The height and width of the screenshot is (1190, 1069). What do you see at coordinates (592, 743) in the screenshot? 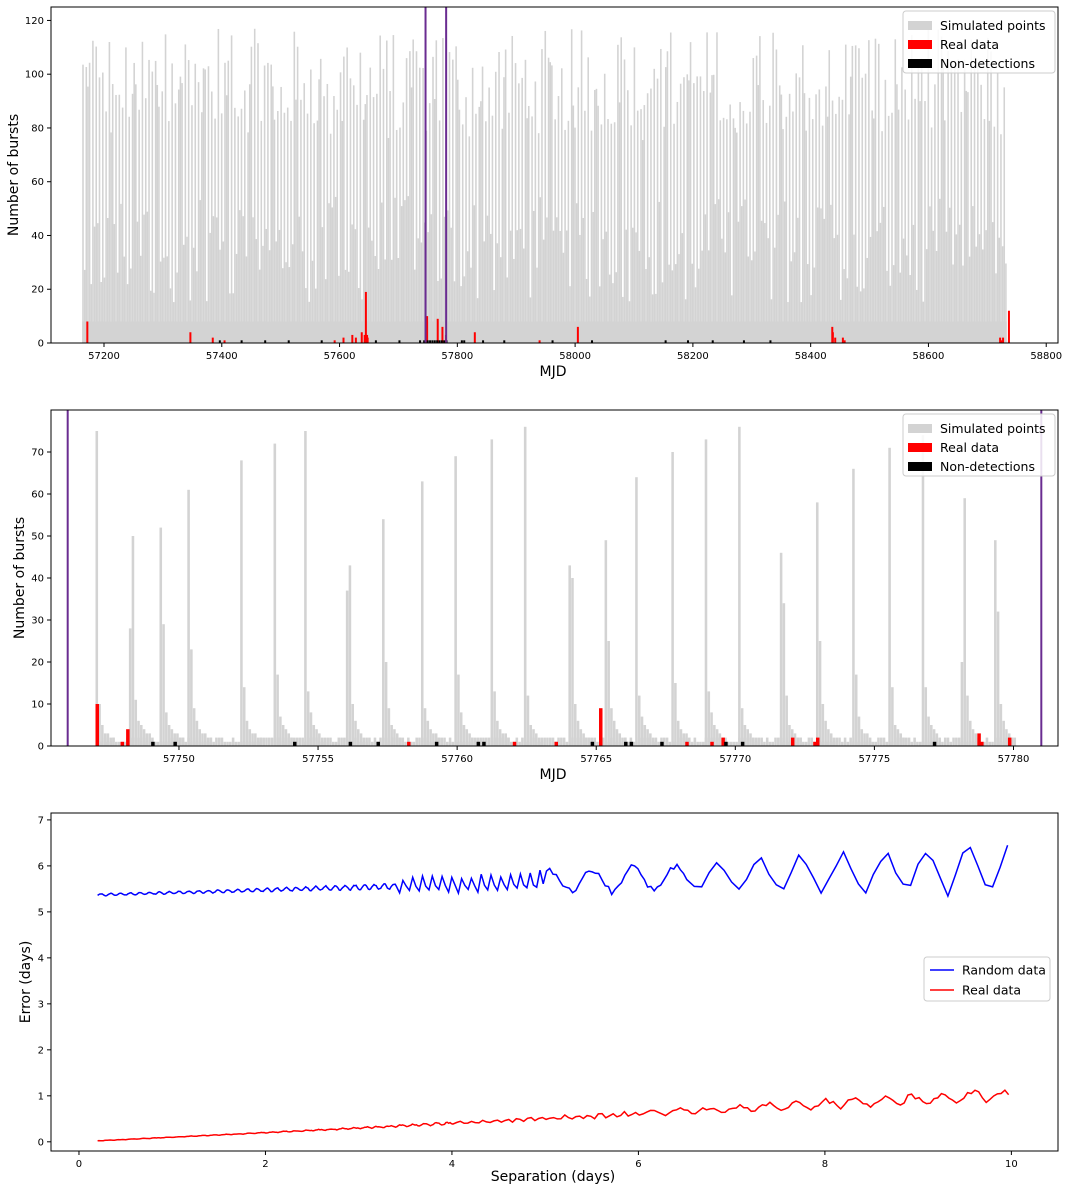
I see `p2-nondetect-bar` at bounding box center [592, 743].